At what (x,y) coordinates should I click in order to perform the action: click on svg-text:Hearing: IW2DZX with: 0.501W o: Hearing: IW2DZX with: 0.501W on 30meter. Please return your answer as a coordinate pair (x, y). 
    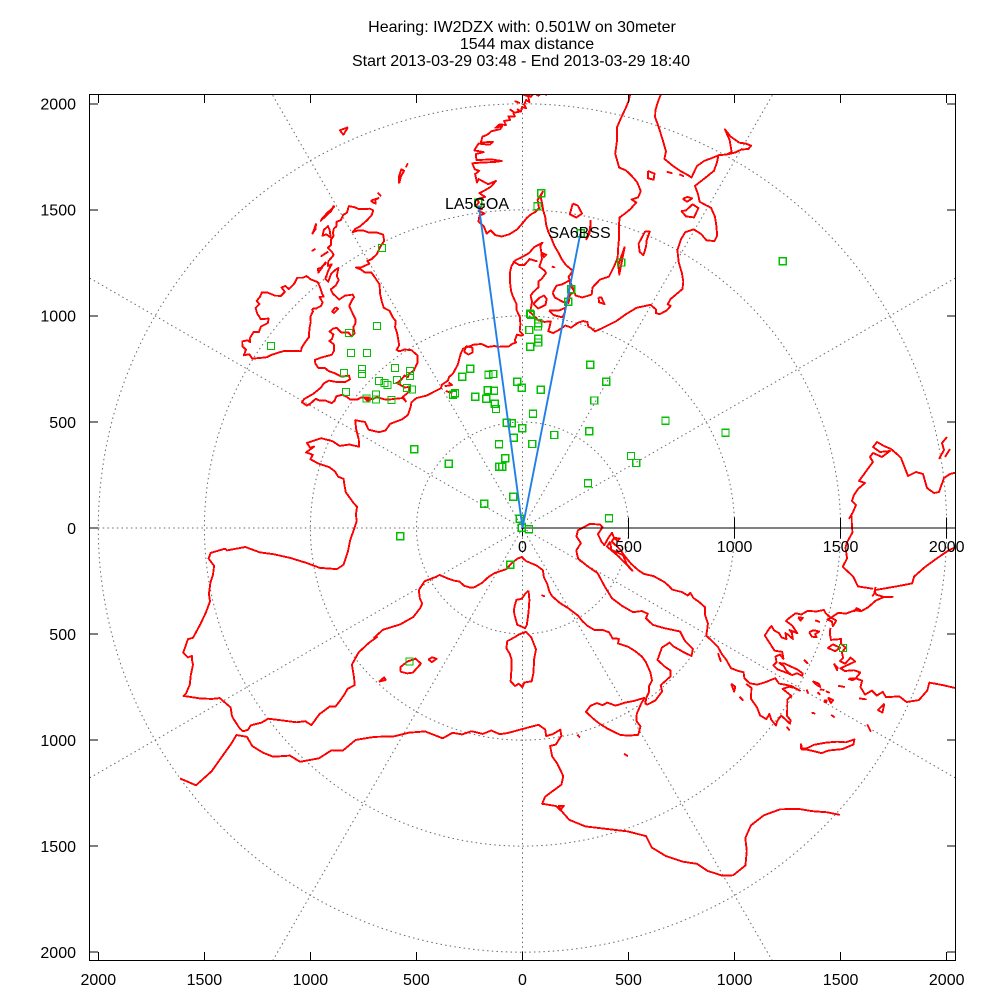
    Looking at the image, I should click on (522, 27).